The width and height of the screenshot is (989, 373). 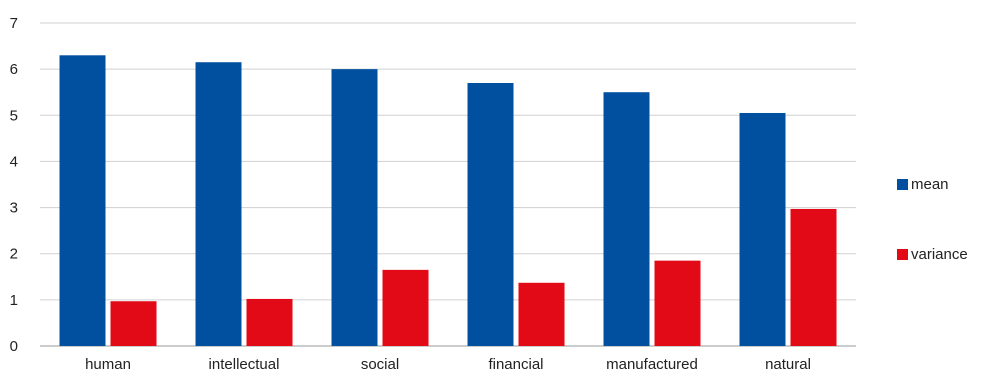 I want to click on x-tick-label: natural, so click(x=788, y=364).